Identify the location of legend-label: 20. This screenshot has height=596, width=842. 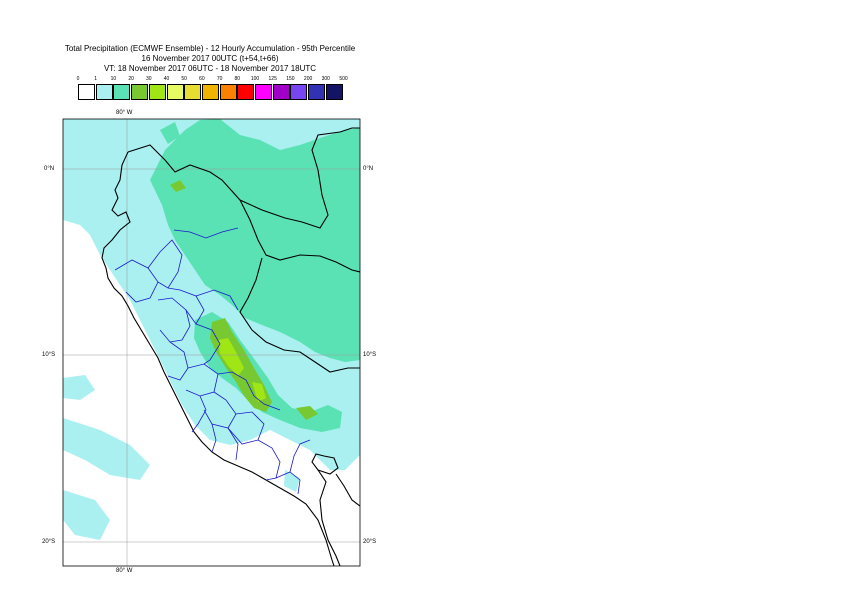
(131, 79).